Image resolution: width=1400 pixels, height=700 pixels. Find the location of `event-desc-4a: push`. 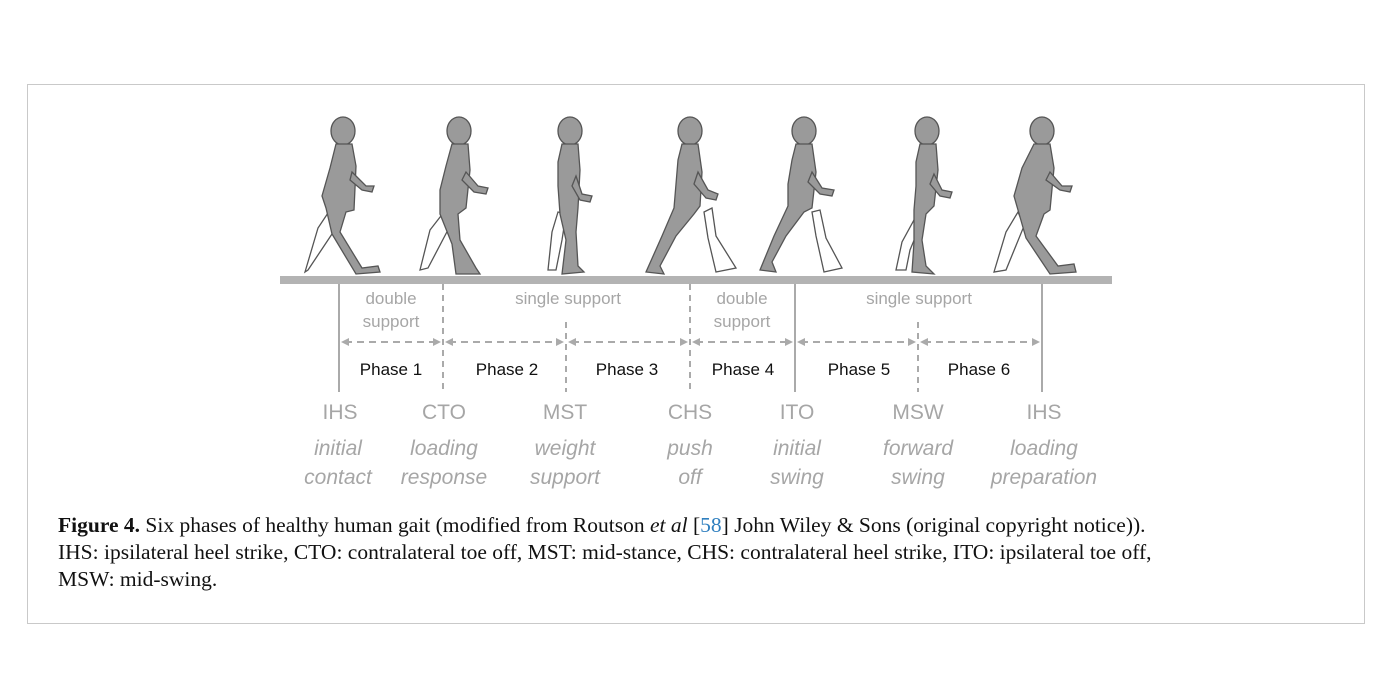

event-desc-4a: push is located at coordinates (689, 448).